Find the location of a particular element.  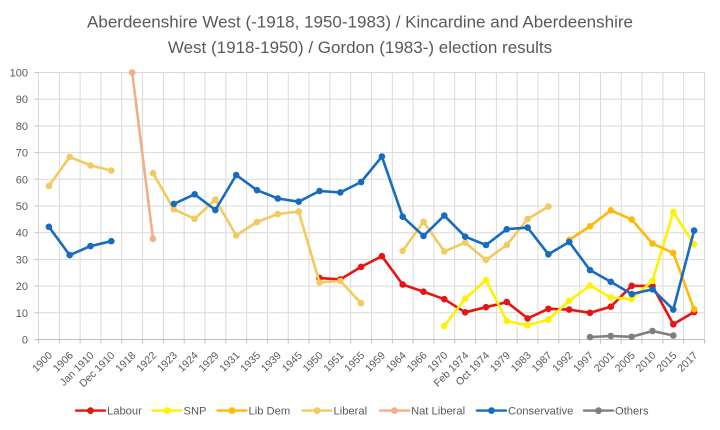

svg-text: 20 is located at coordinates (22, 287).